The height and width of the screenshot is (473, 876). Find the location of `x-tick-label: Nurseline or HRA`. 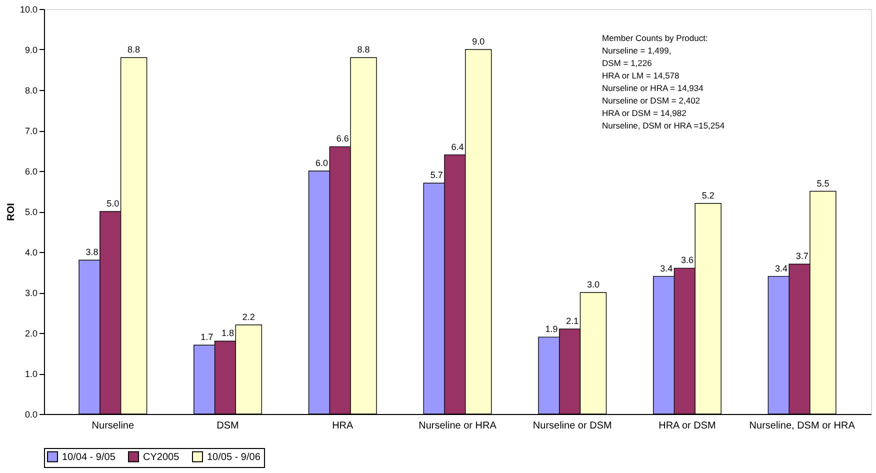

x-tick-label: Nurseline or HRA is located at coordinates (457, 426).